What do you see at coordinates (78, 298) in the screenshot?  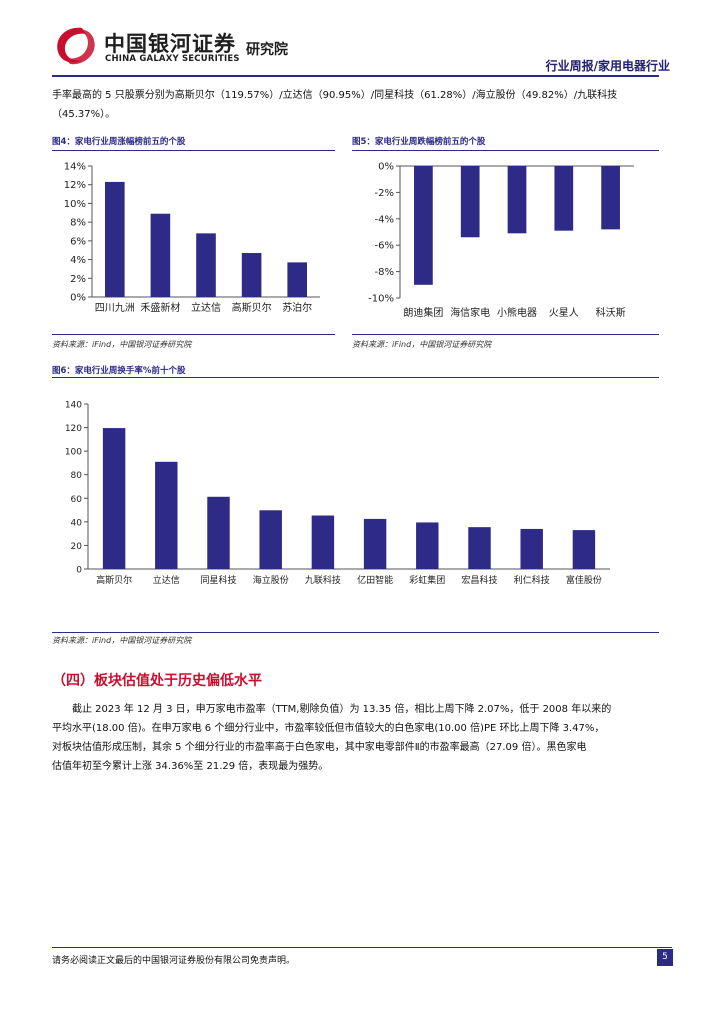 I see `fig4-y-tick-label: 0%` at bounding box center [78, 298].